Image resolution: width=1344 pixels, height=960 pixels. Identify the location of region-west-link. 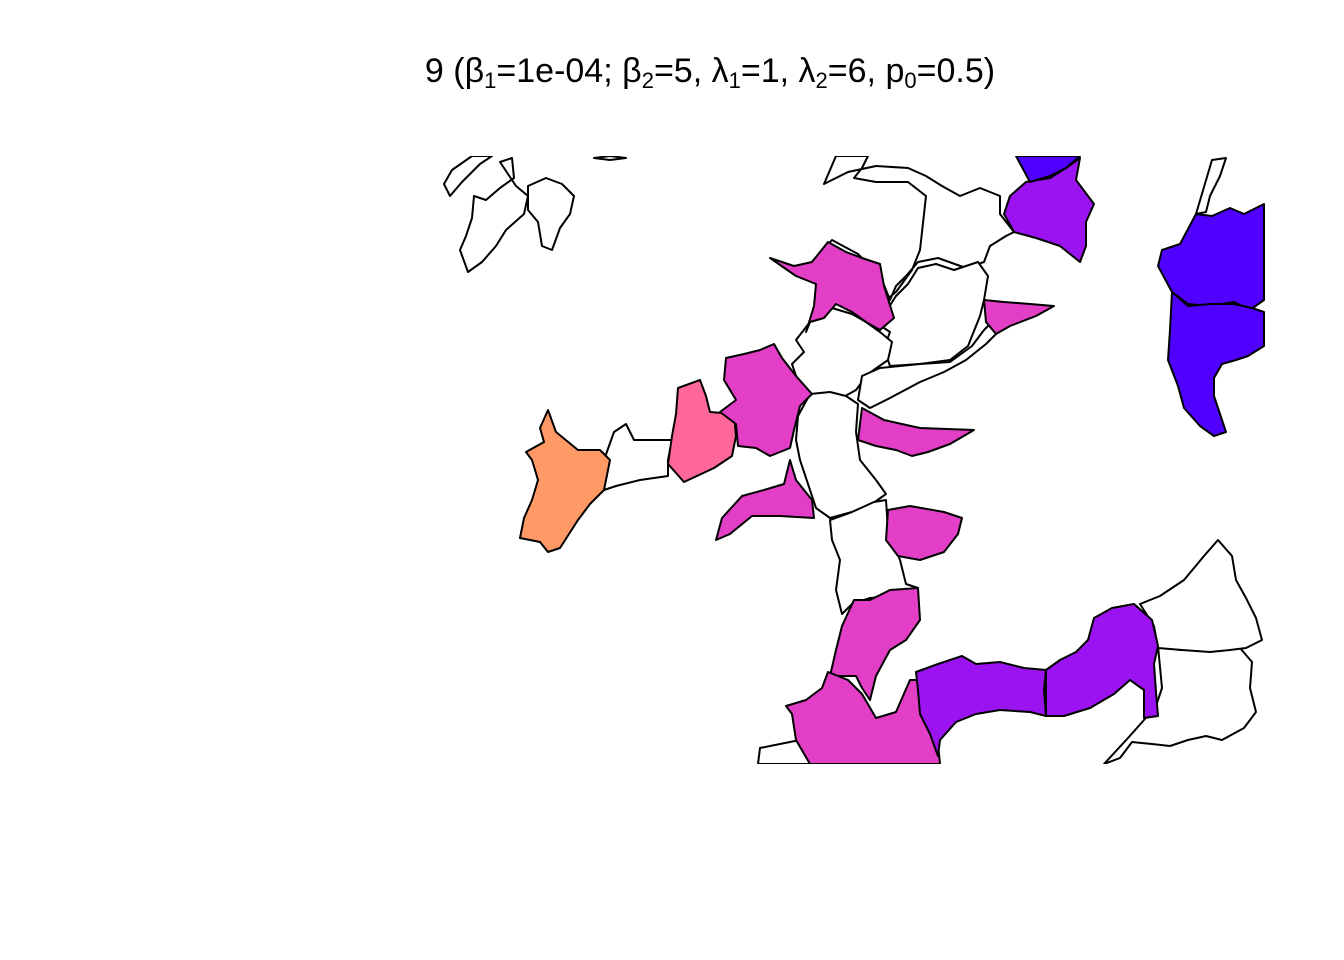
(638, 457).